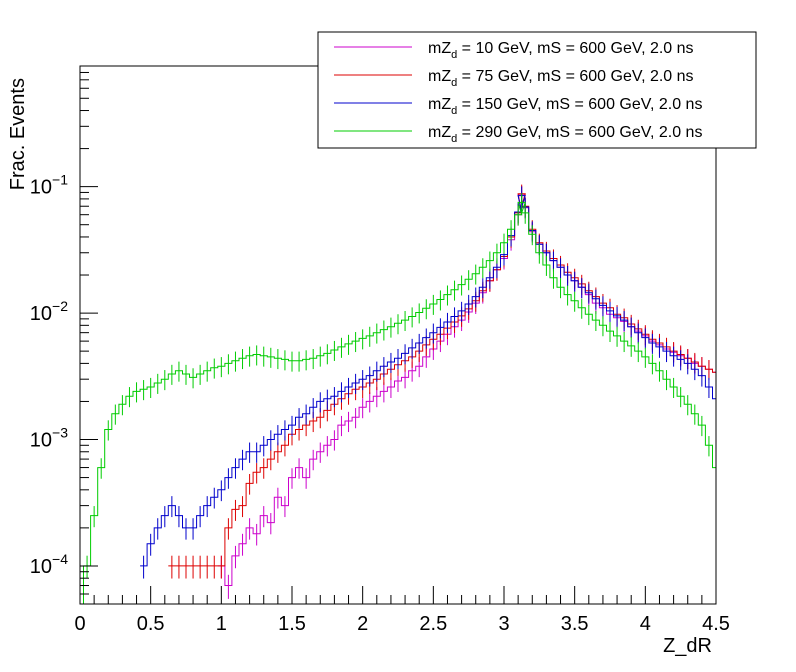 Image resolution: width=796 pixels, height=672 pixels. Describe the element at coordinates (687, 646) in the screenshot. I see `x-axis-title: Z_dR` at that location.